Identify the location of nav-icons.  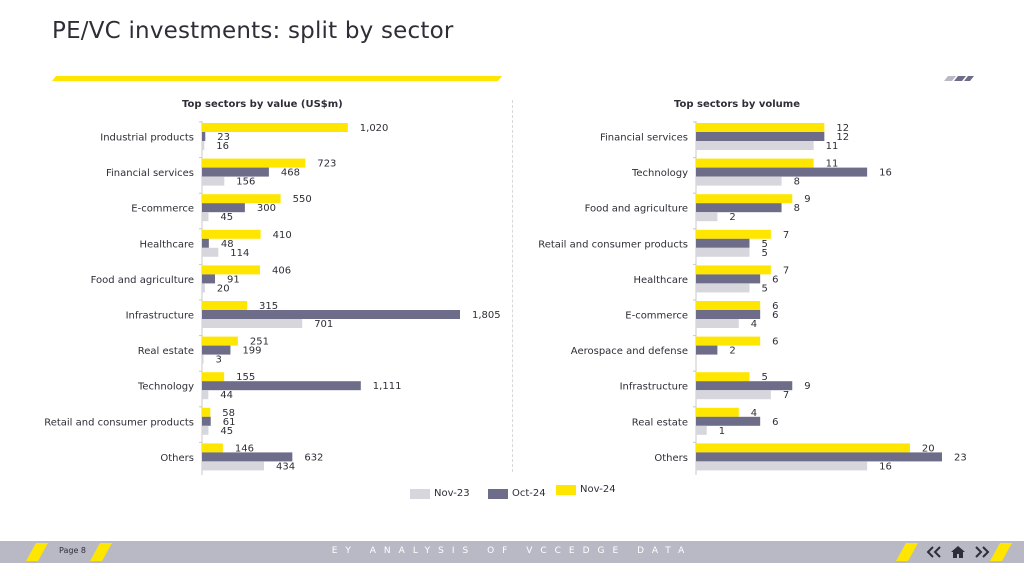
(958, 552).